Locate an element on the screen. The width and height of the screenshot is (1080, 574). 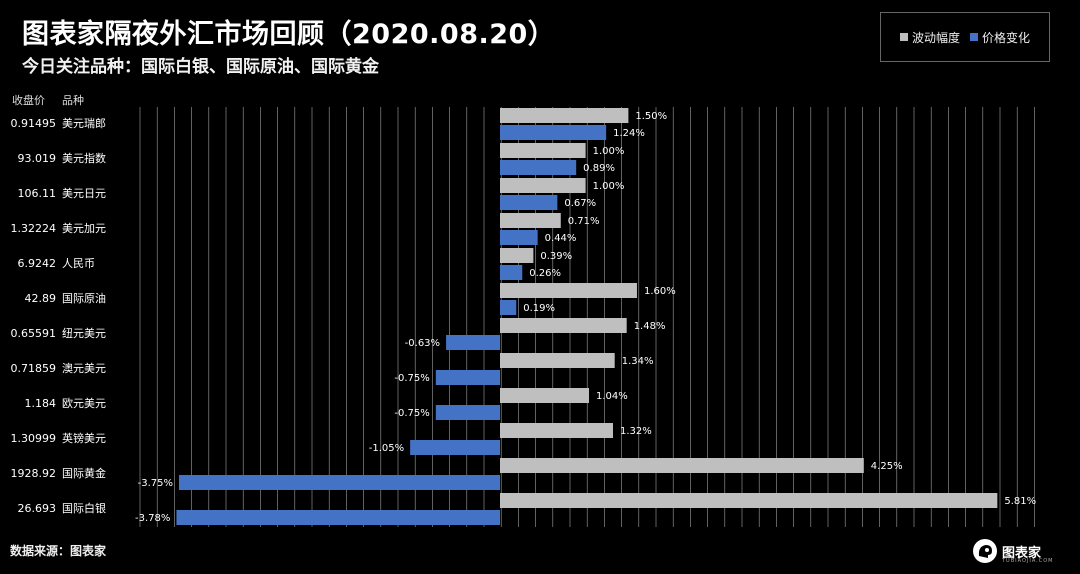
change-value-label: -0.63% is located at coordinates (422, 343).